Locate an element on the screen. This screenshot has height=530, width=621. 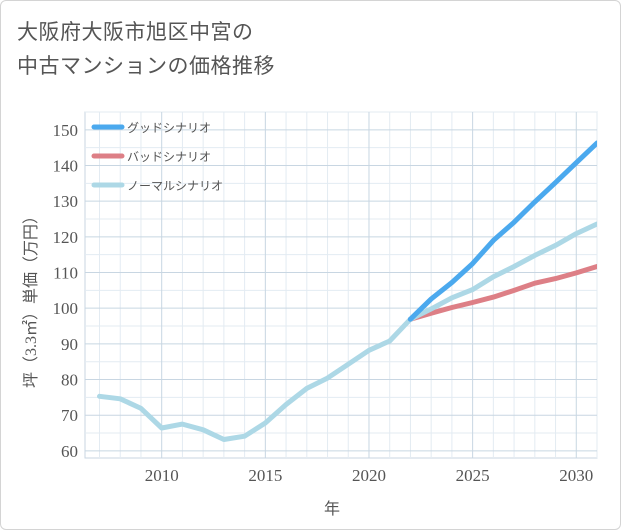
legend-good-label: グッドシナリオ is located at coordinates (169, 128).